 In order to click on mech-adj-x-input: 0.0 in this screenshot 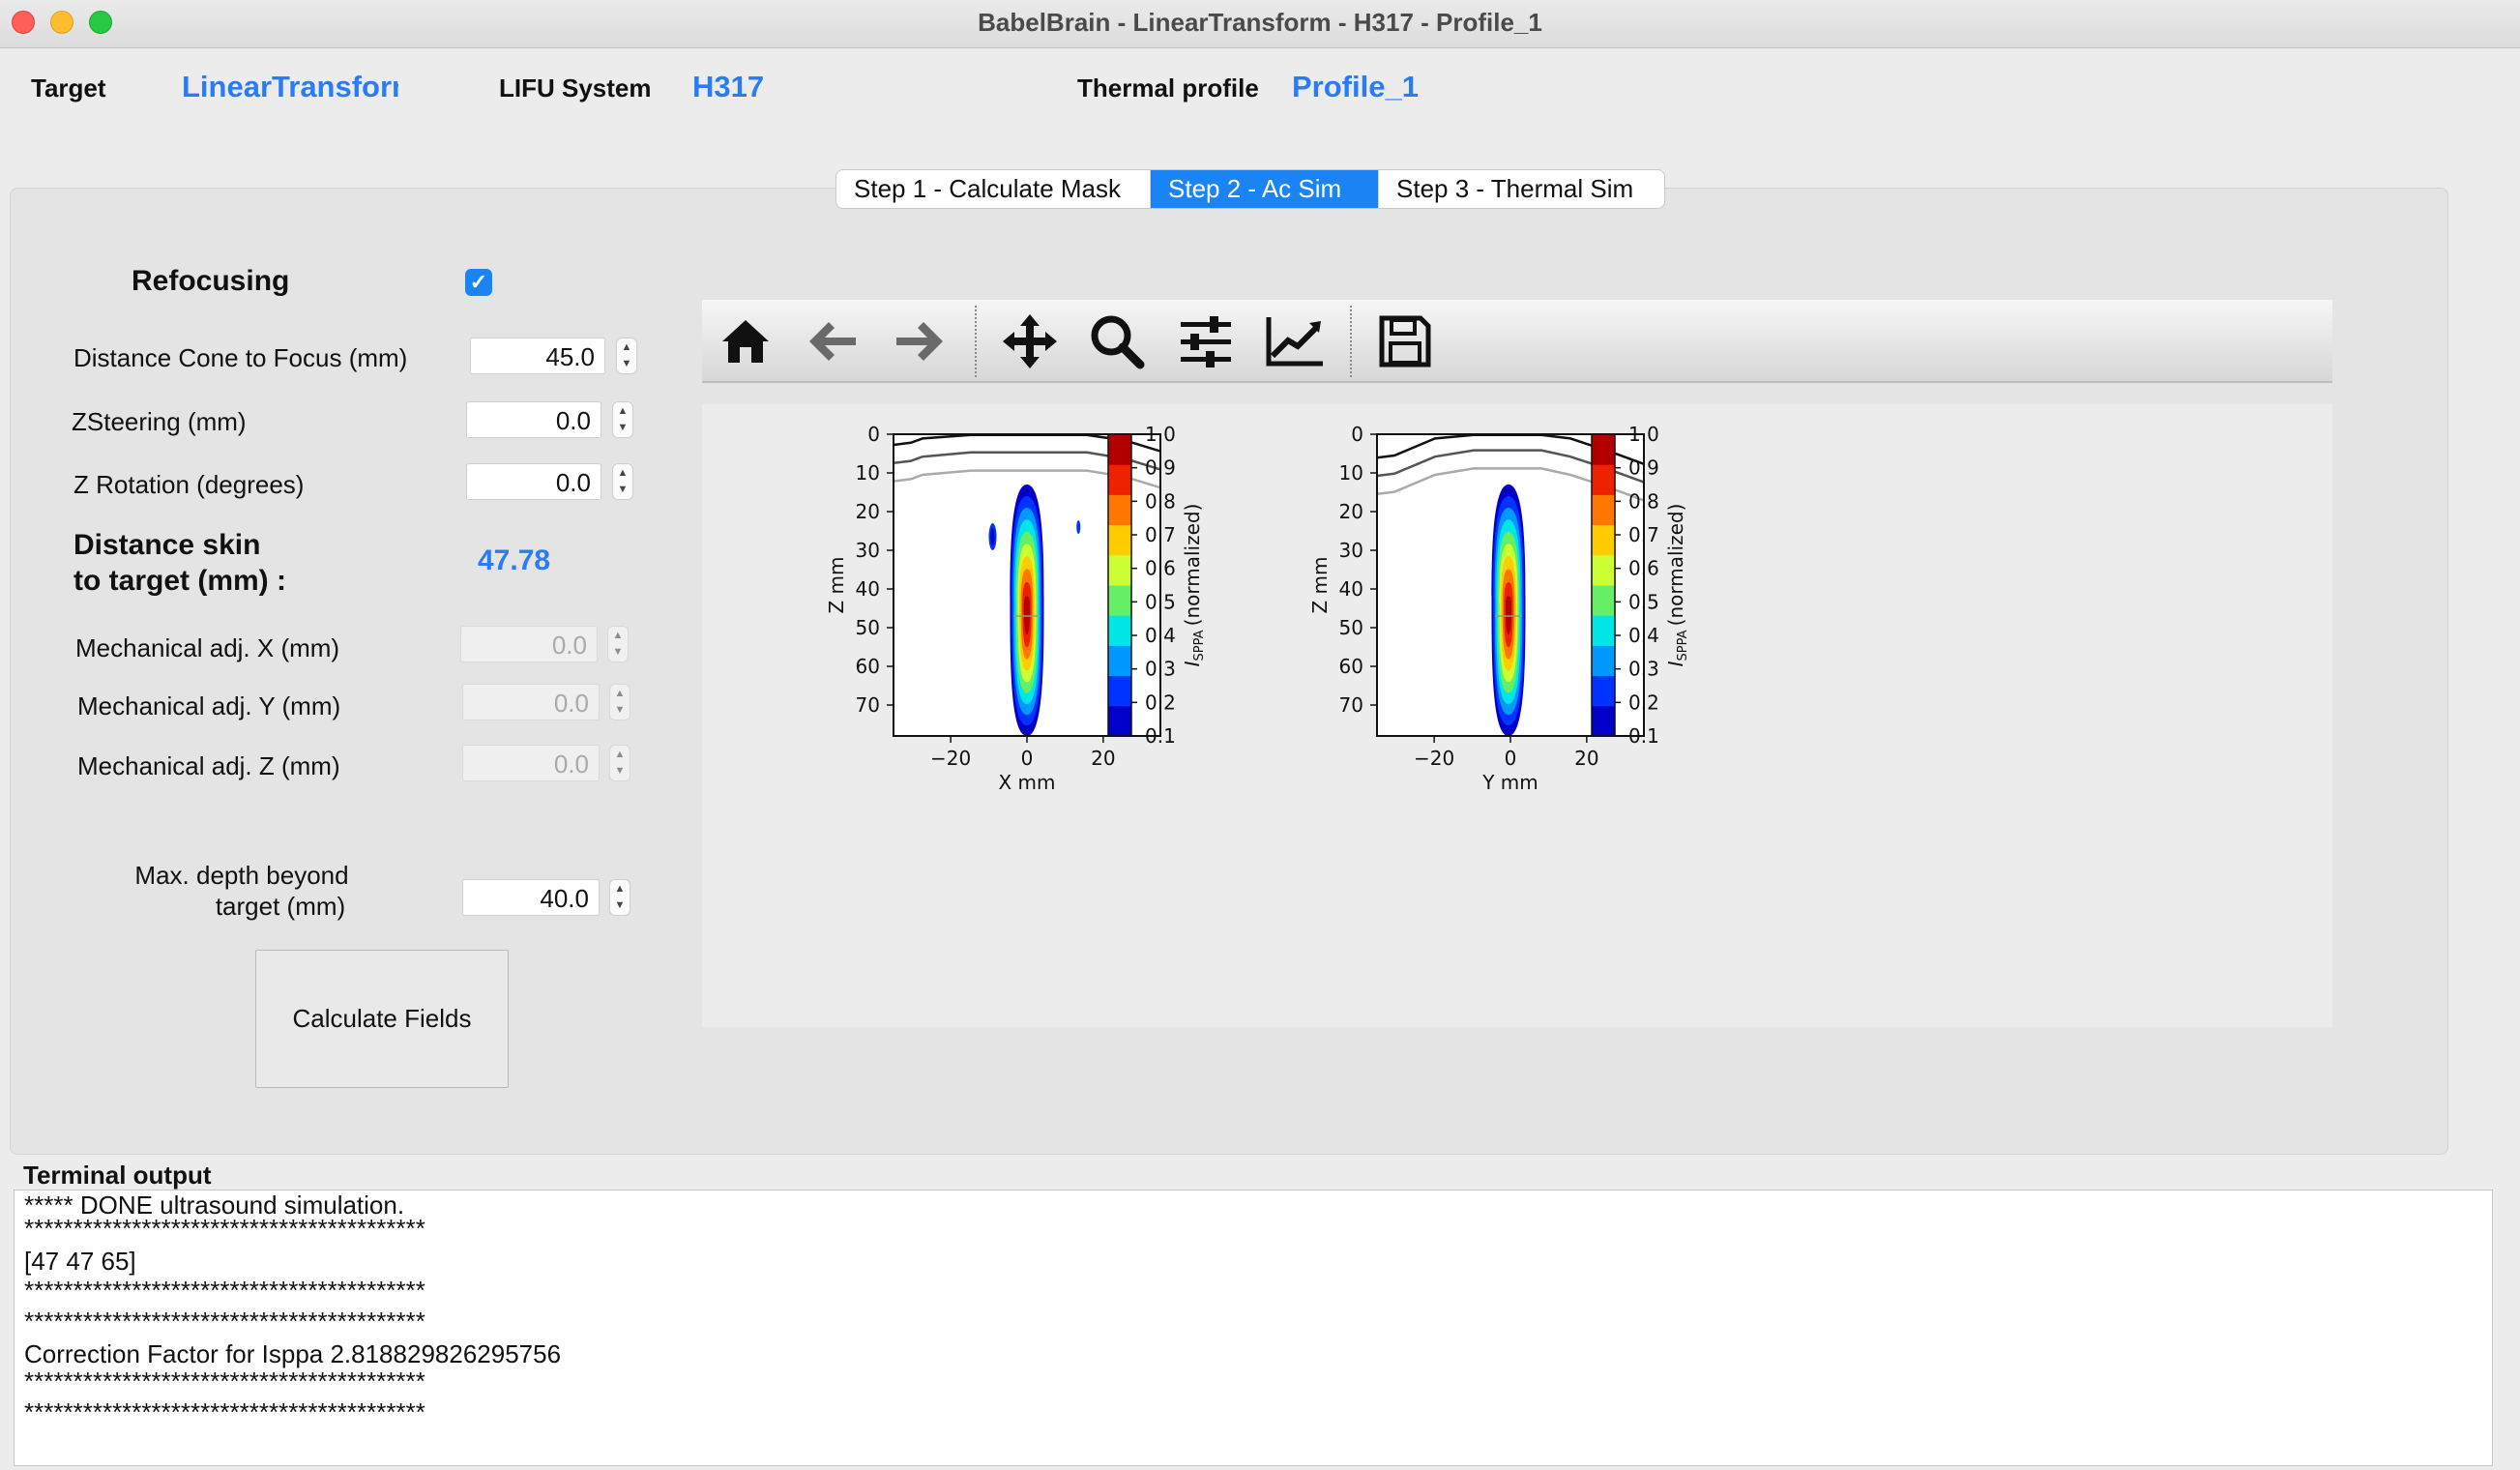, I will do `click(529, 644)`.